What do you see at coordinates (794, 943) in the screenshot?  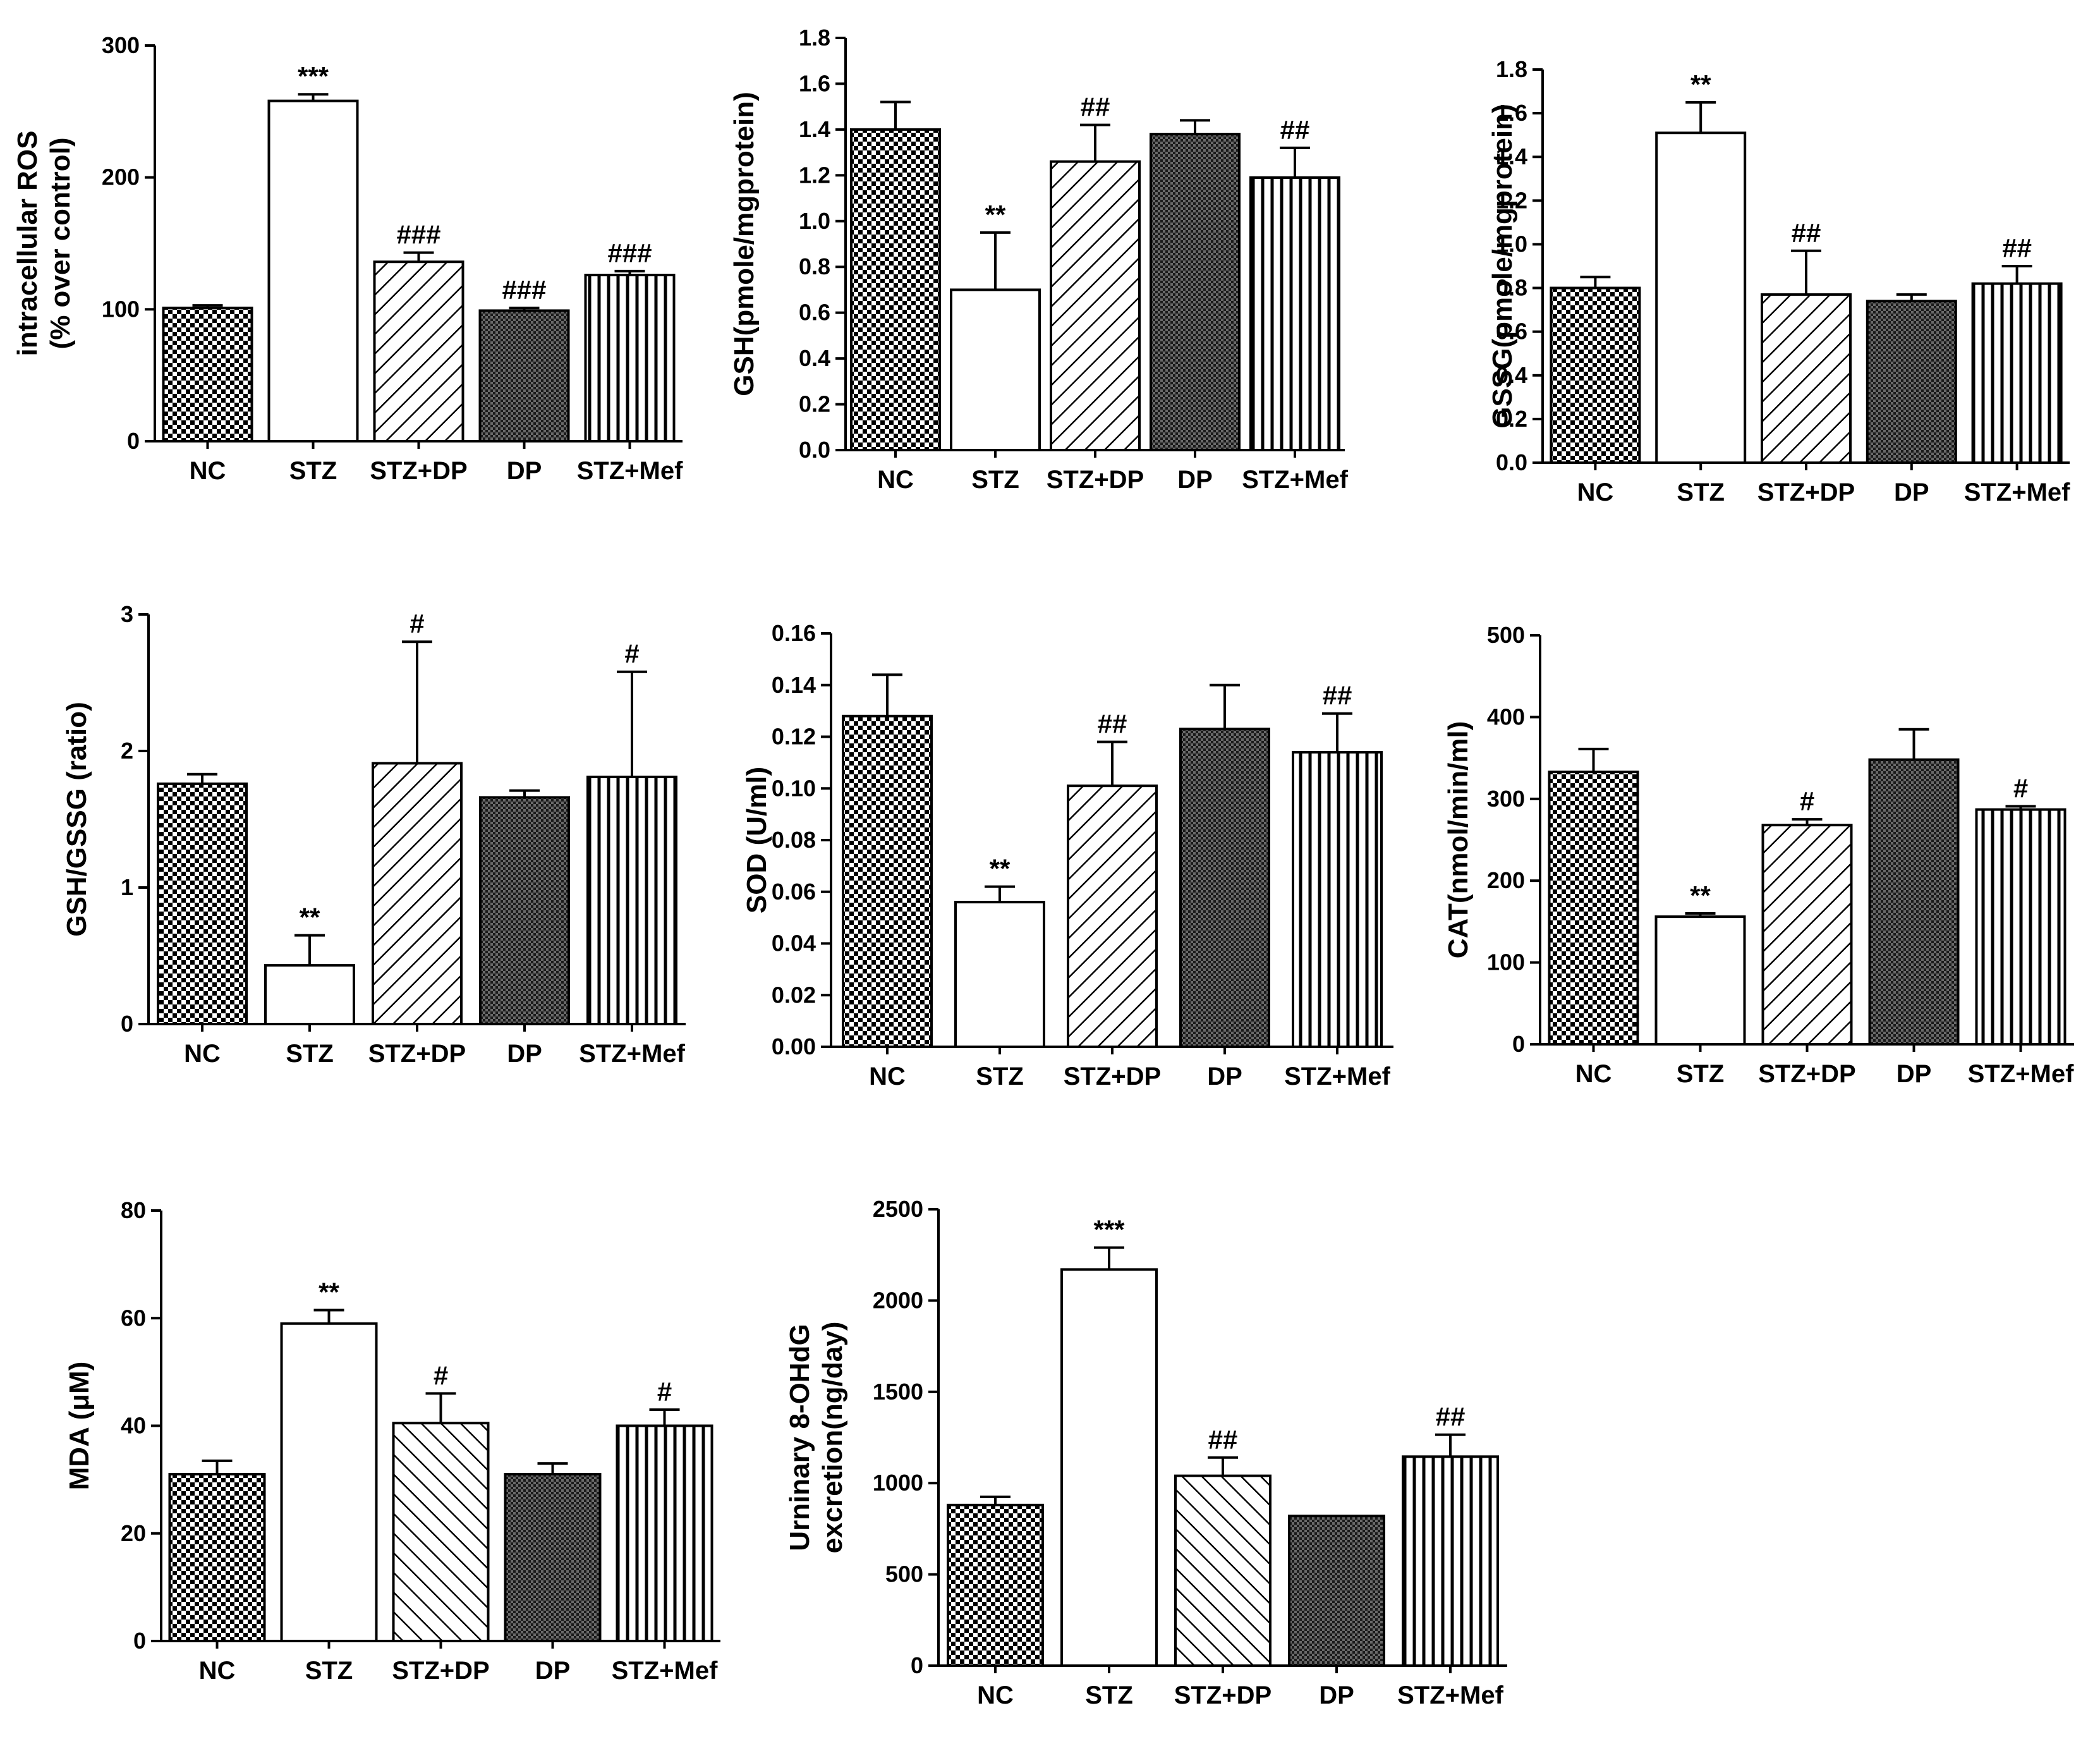 I see `y-tick-label: 0.04` at bounding box center [794, 943].